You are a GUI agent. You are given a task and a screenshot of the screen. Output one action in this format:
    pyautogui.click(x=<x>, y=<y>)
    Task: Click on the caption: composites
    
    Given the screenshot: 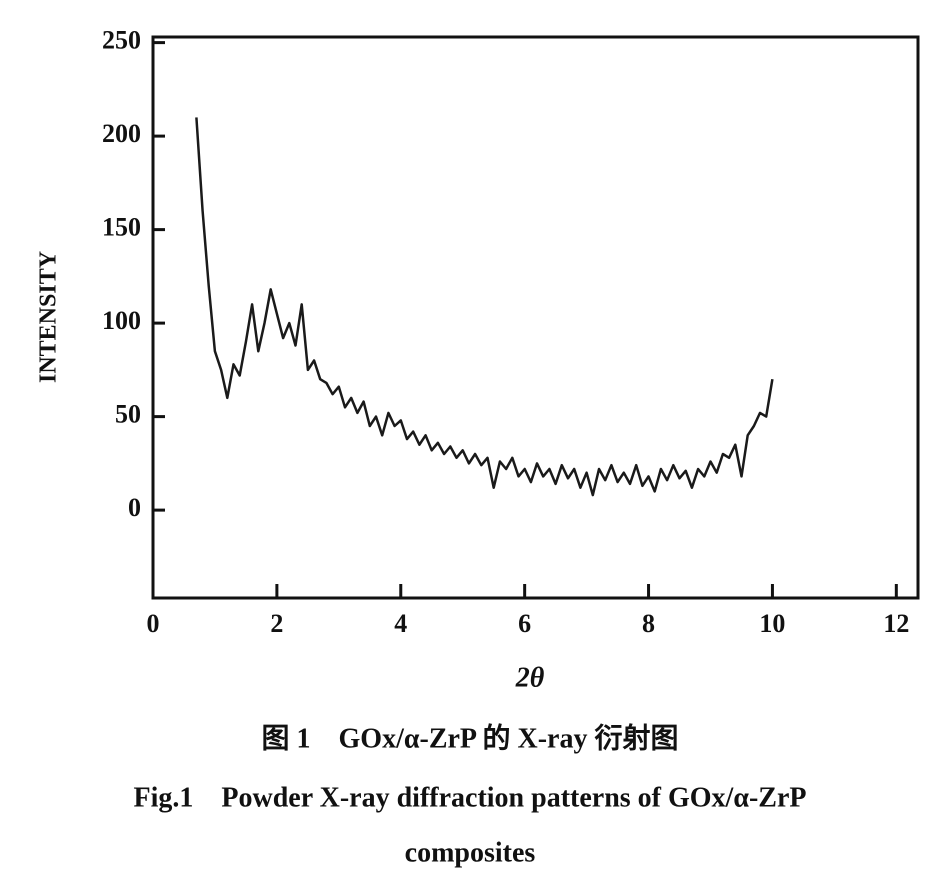 What is the action you would take?
    pyautogui.click(x=470, y=852)
    